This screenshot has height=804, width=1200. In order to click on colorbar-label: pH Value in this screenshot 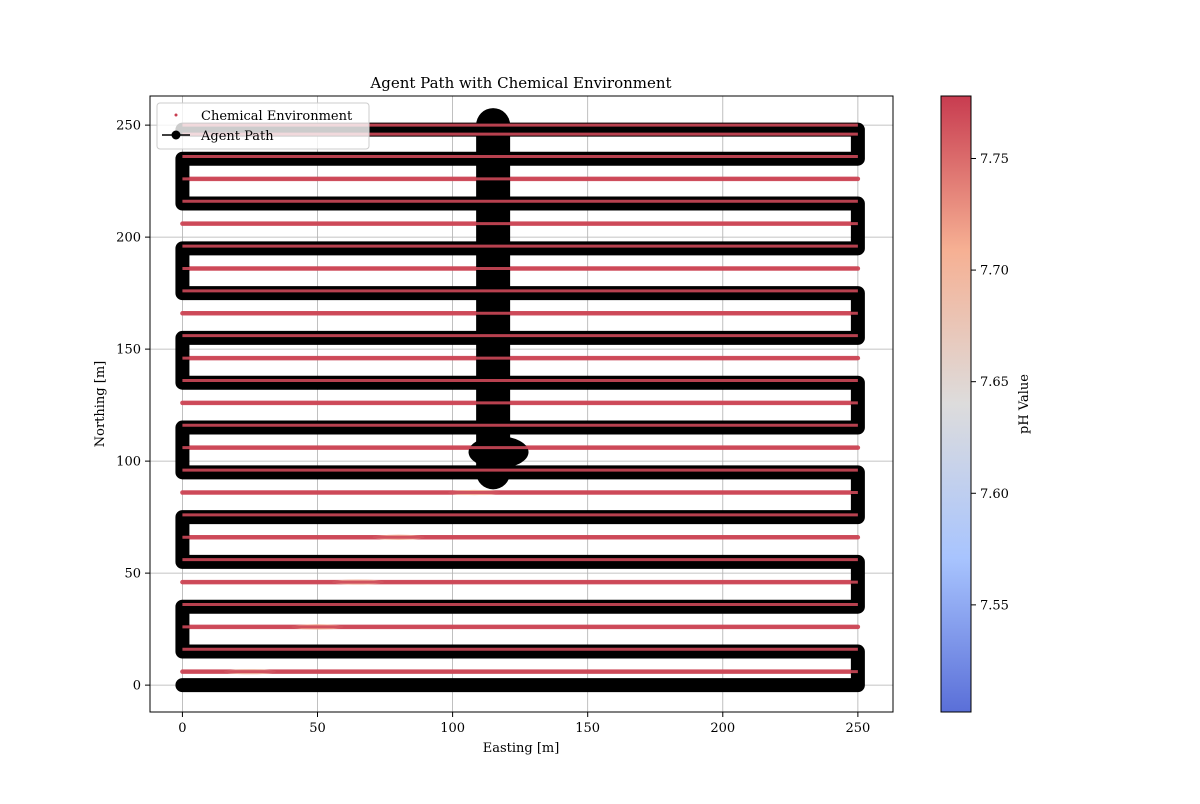, I will do `click(1024, 404)`.